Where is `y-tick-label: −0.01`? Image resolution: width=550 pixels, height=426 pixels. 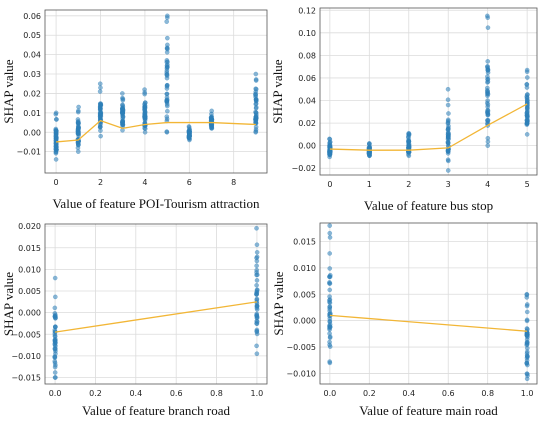
y-tick-label: −0.01 is located at coordinates (28, 152).